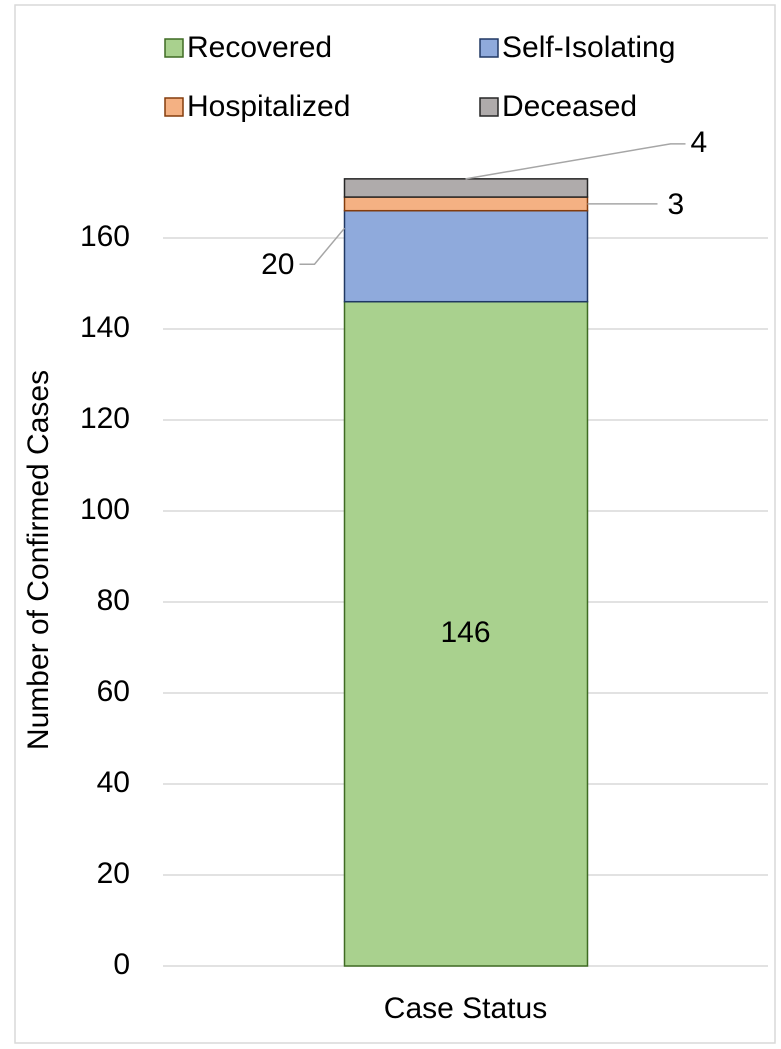  I want to click on y-tick-label: 160, so click(105, 236).